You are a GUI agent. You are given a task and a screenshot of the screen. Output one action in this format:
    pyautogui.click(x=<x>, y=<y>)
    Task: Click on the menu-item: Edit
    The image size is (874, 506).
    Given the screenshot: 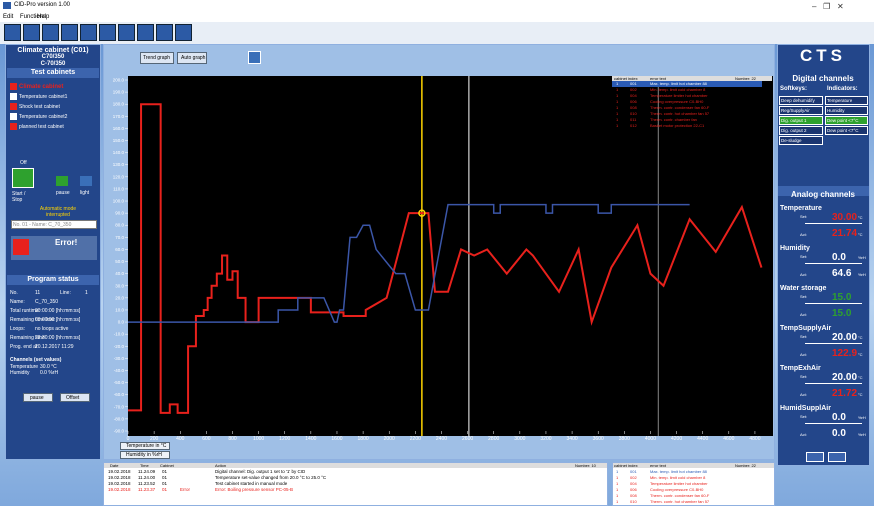 What is the action you would take?
    pyautogui.click(x=8, y=17)
    